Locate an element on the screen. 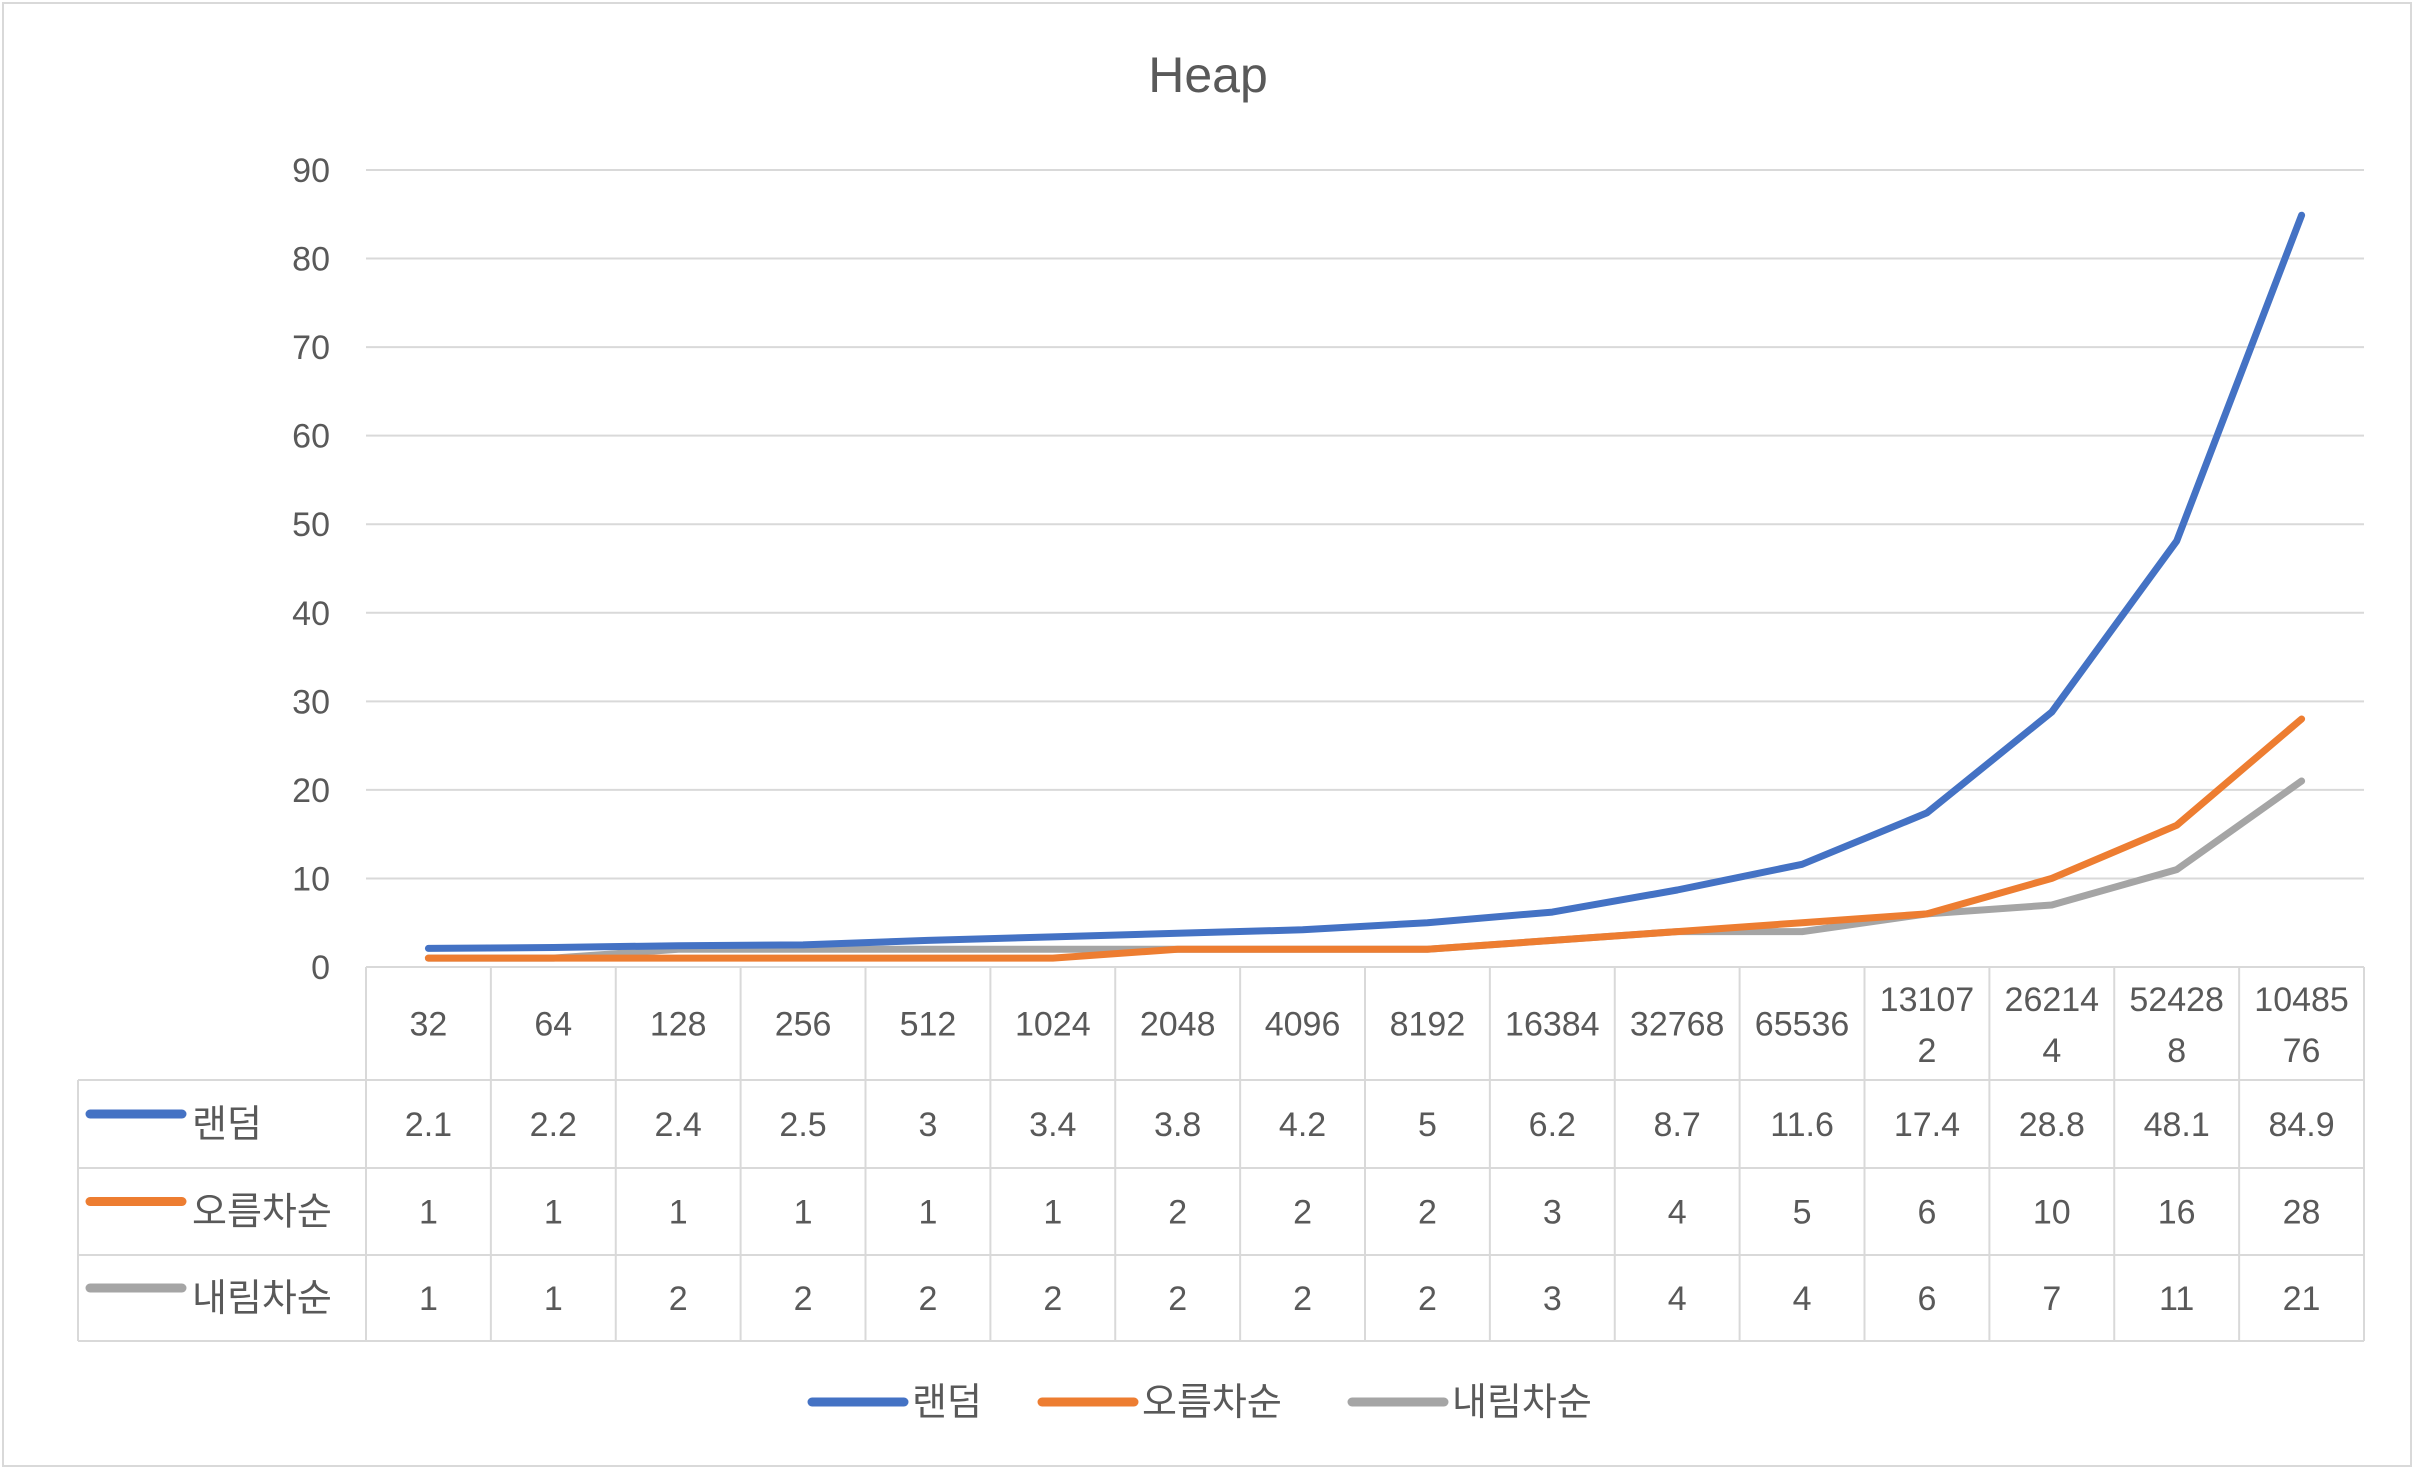 This screenshot has height=1471, width=2416. table-cell-value: 2.4 is located at coordinates (678, 1125).